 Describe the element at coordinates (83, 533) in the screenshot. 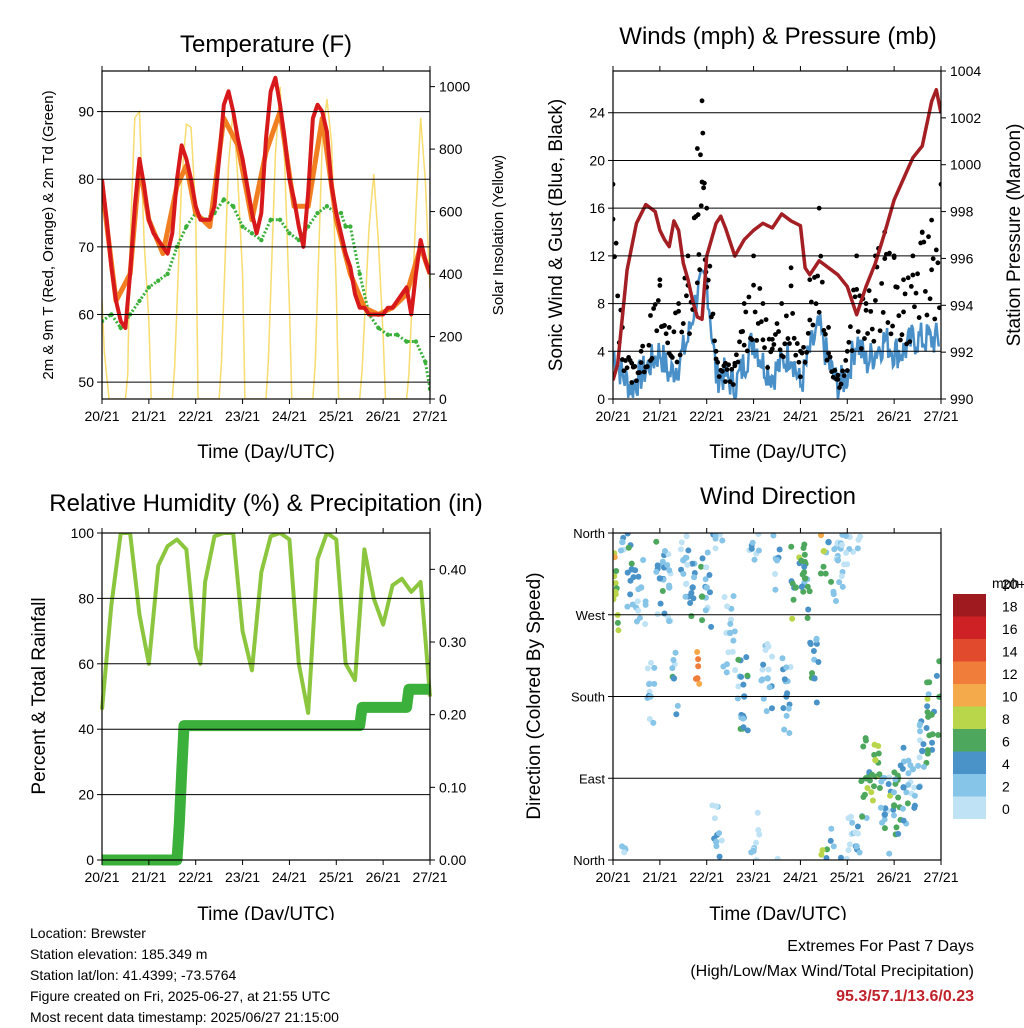

I see `y-tick-label: 100` at that location.